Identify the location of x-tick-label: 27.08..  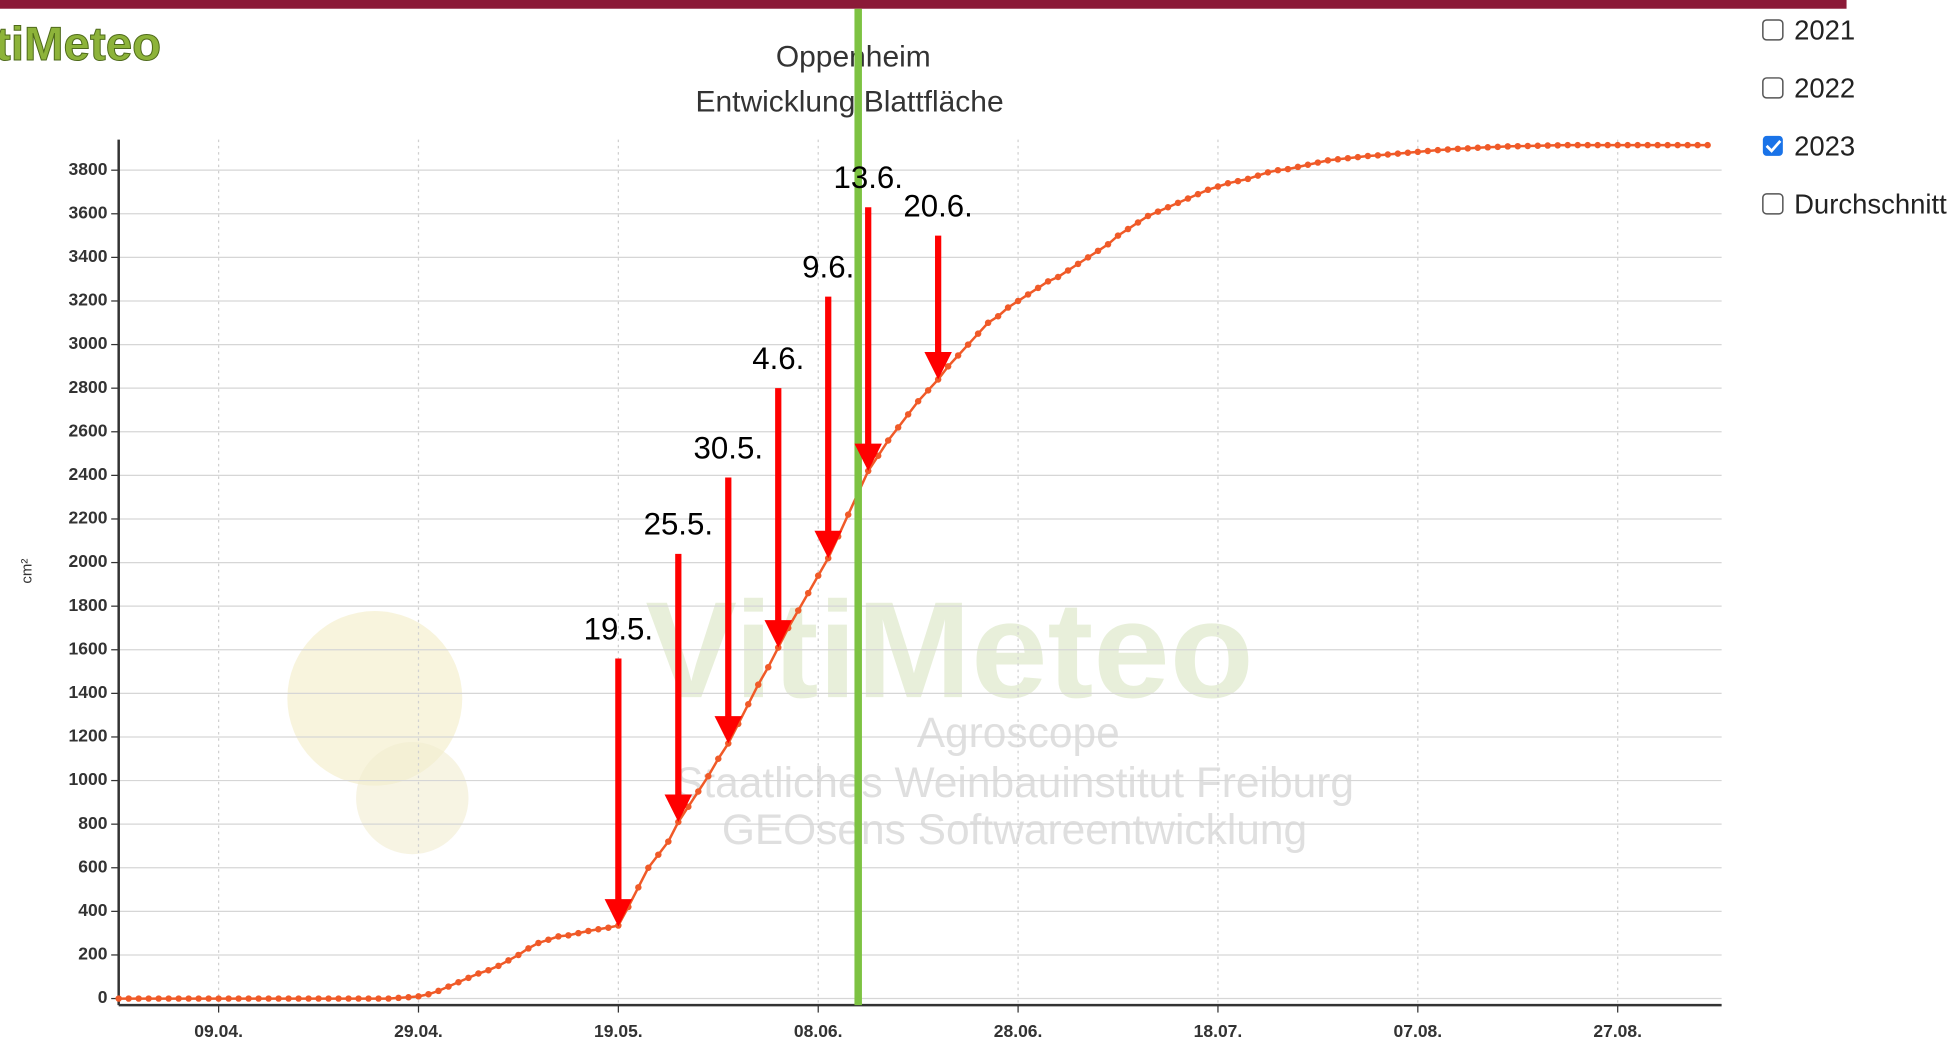
(1617, 1031).